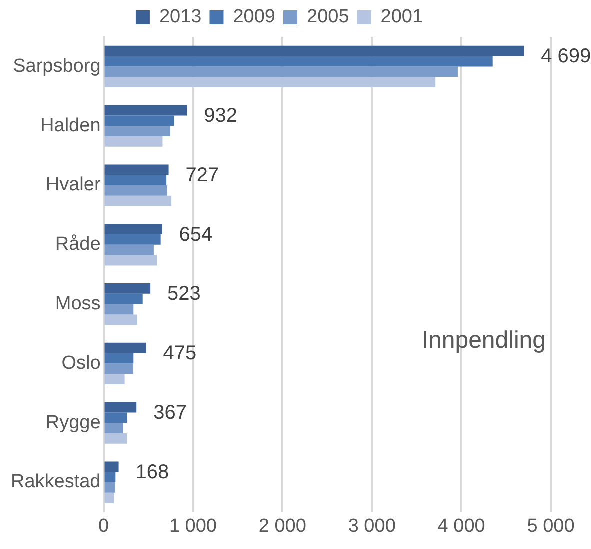 Image resolution: width=591 pixels, height=549 pixels. I want to click on y-tick-label: Rakkestad, so click(55, 482).